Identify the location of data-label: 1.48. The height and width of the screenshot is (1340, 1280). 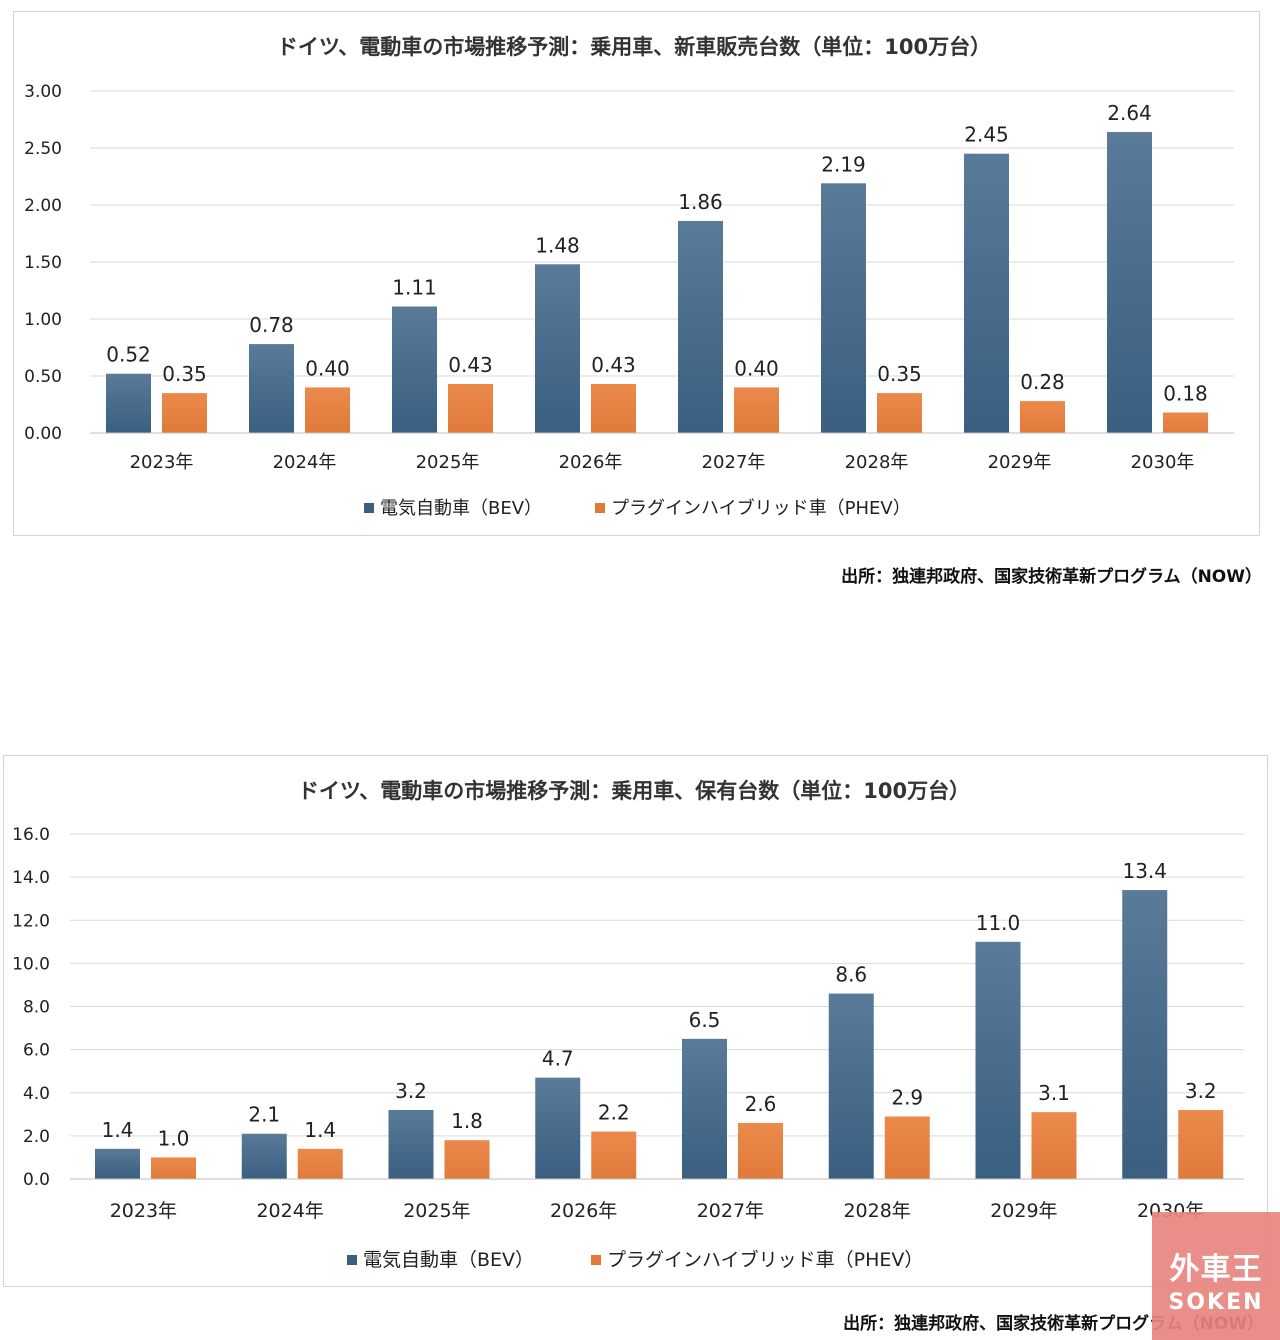
(557, 245).